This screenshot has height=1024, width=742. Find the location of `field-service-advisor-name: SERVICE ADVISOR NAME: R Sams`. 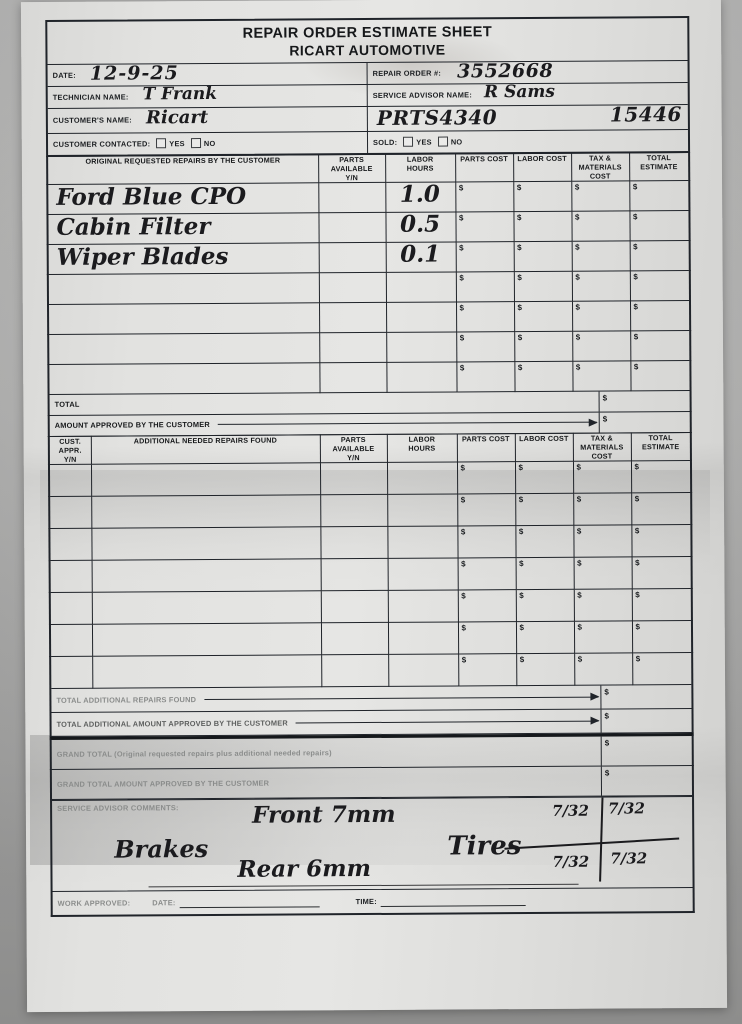

field-service-advisor-name: SERVICE ADVISOR NAME: R Sams is located at coordinates (528, 94).